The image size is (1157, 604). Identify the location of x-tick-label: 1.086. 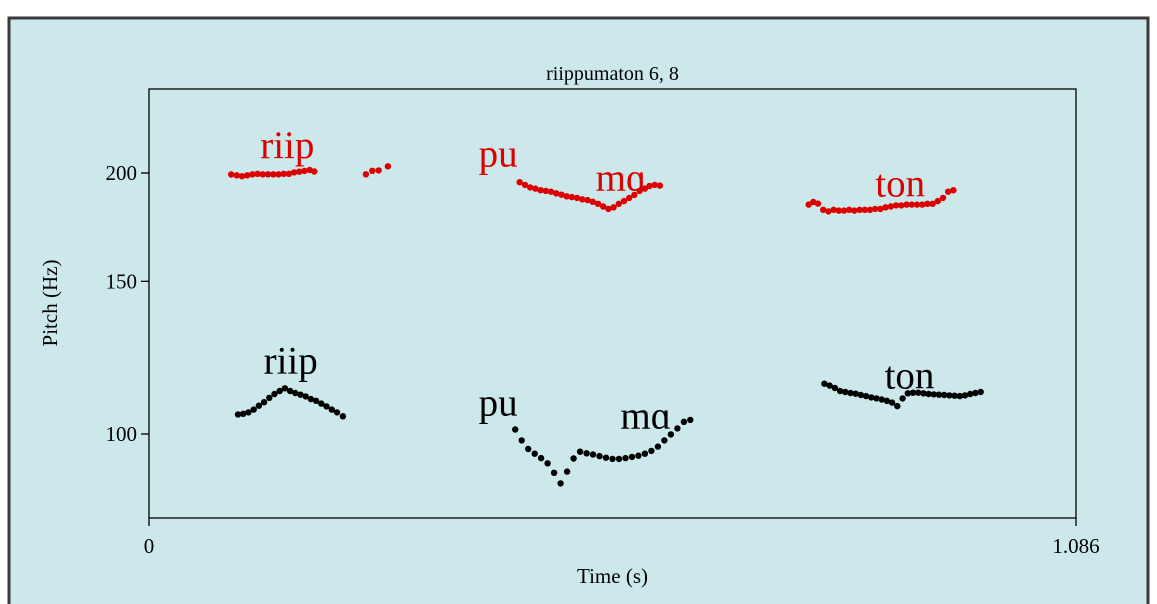
(1075, 546).